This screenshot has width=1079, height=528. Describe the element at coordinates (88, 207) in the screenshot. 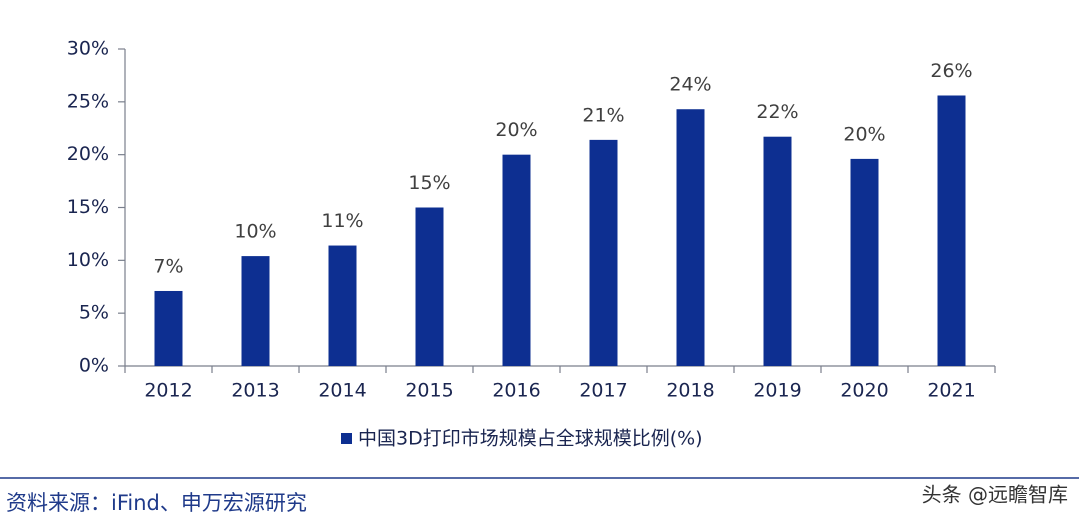

I see `y-tick-label: 15%` at that location.